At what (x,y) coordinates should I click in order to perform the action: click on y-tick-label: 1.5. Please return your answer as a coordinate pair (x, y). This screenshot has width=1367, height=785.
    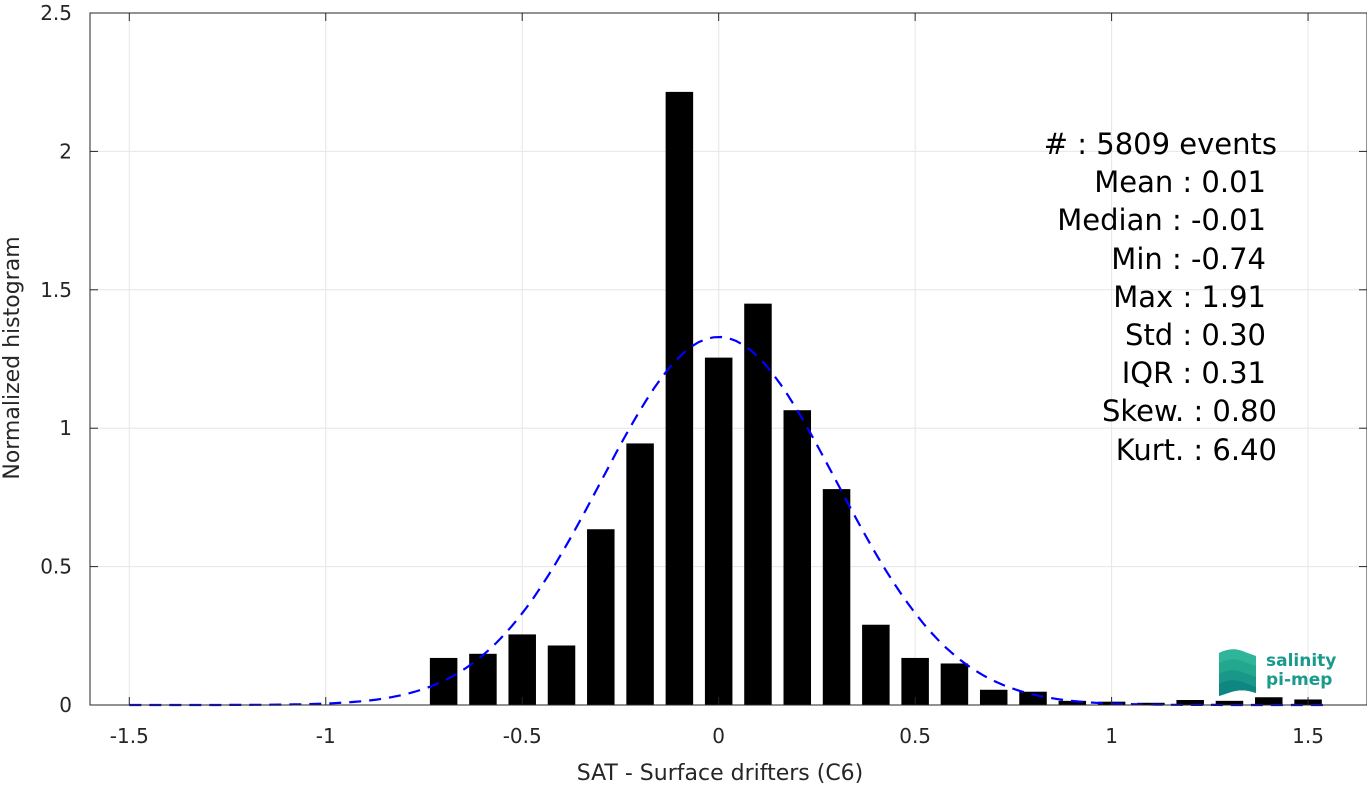
    Looking at the image, I should click on (56, 290).